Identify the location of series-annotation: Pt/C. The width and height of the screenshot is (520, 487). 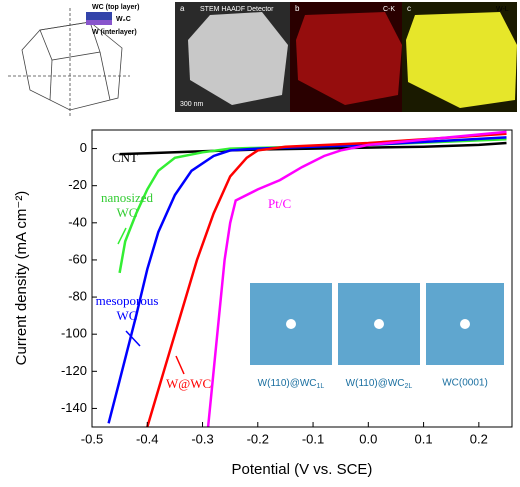
(280, 203).